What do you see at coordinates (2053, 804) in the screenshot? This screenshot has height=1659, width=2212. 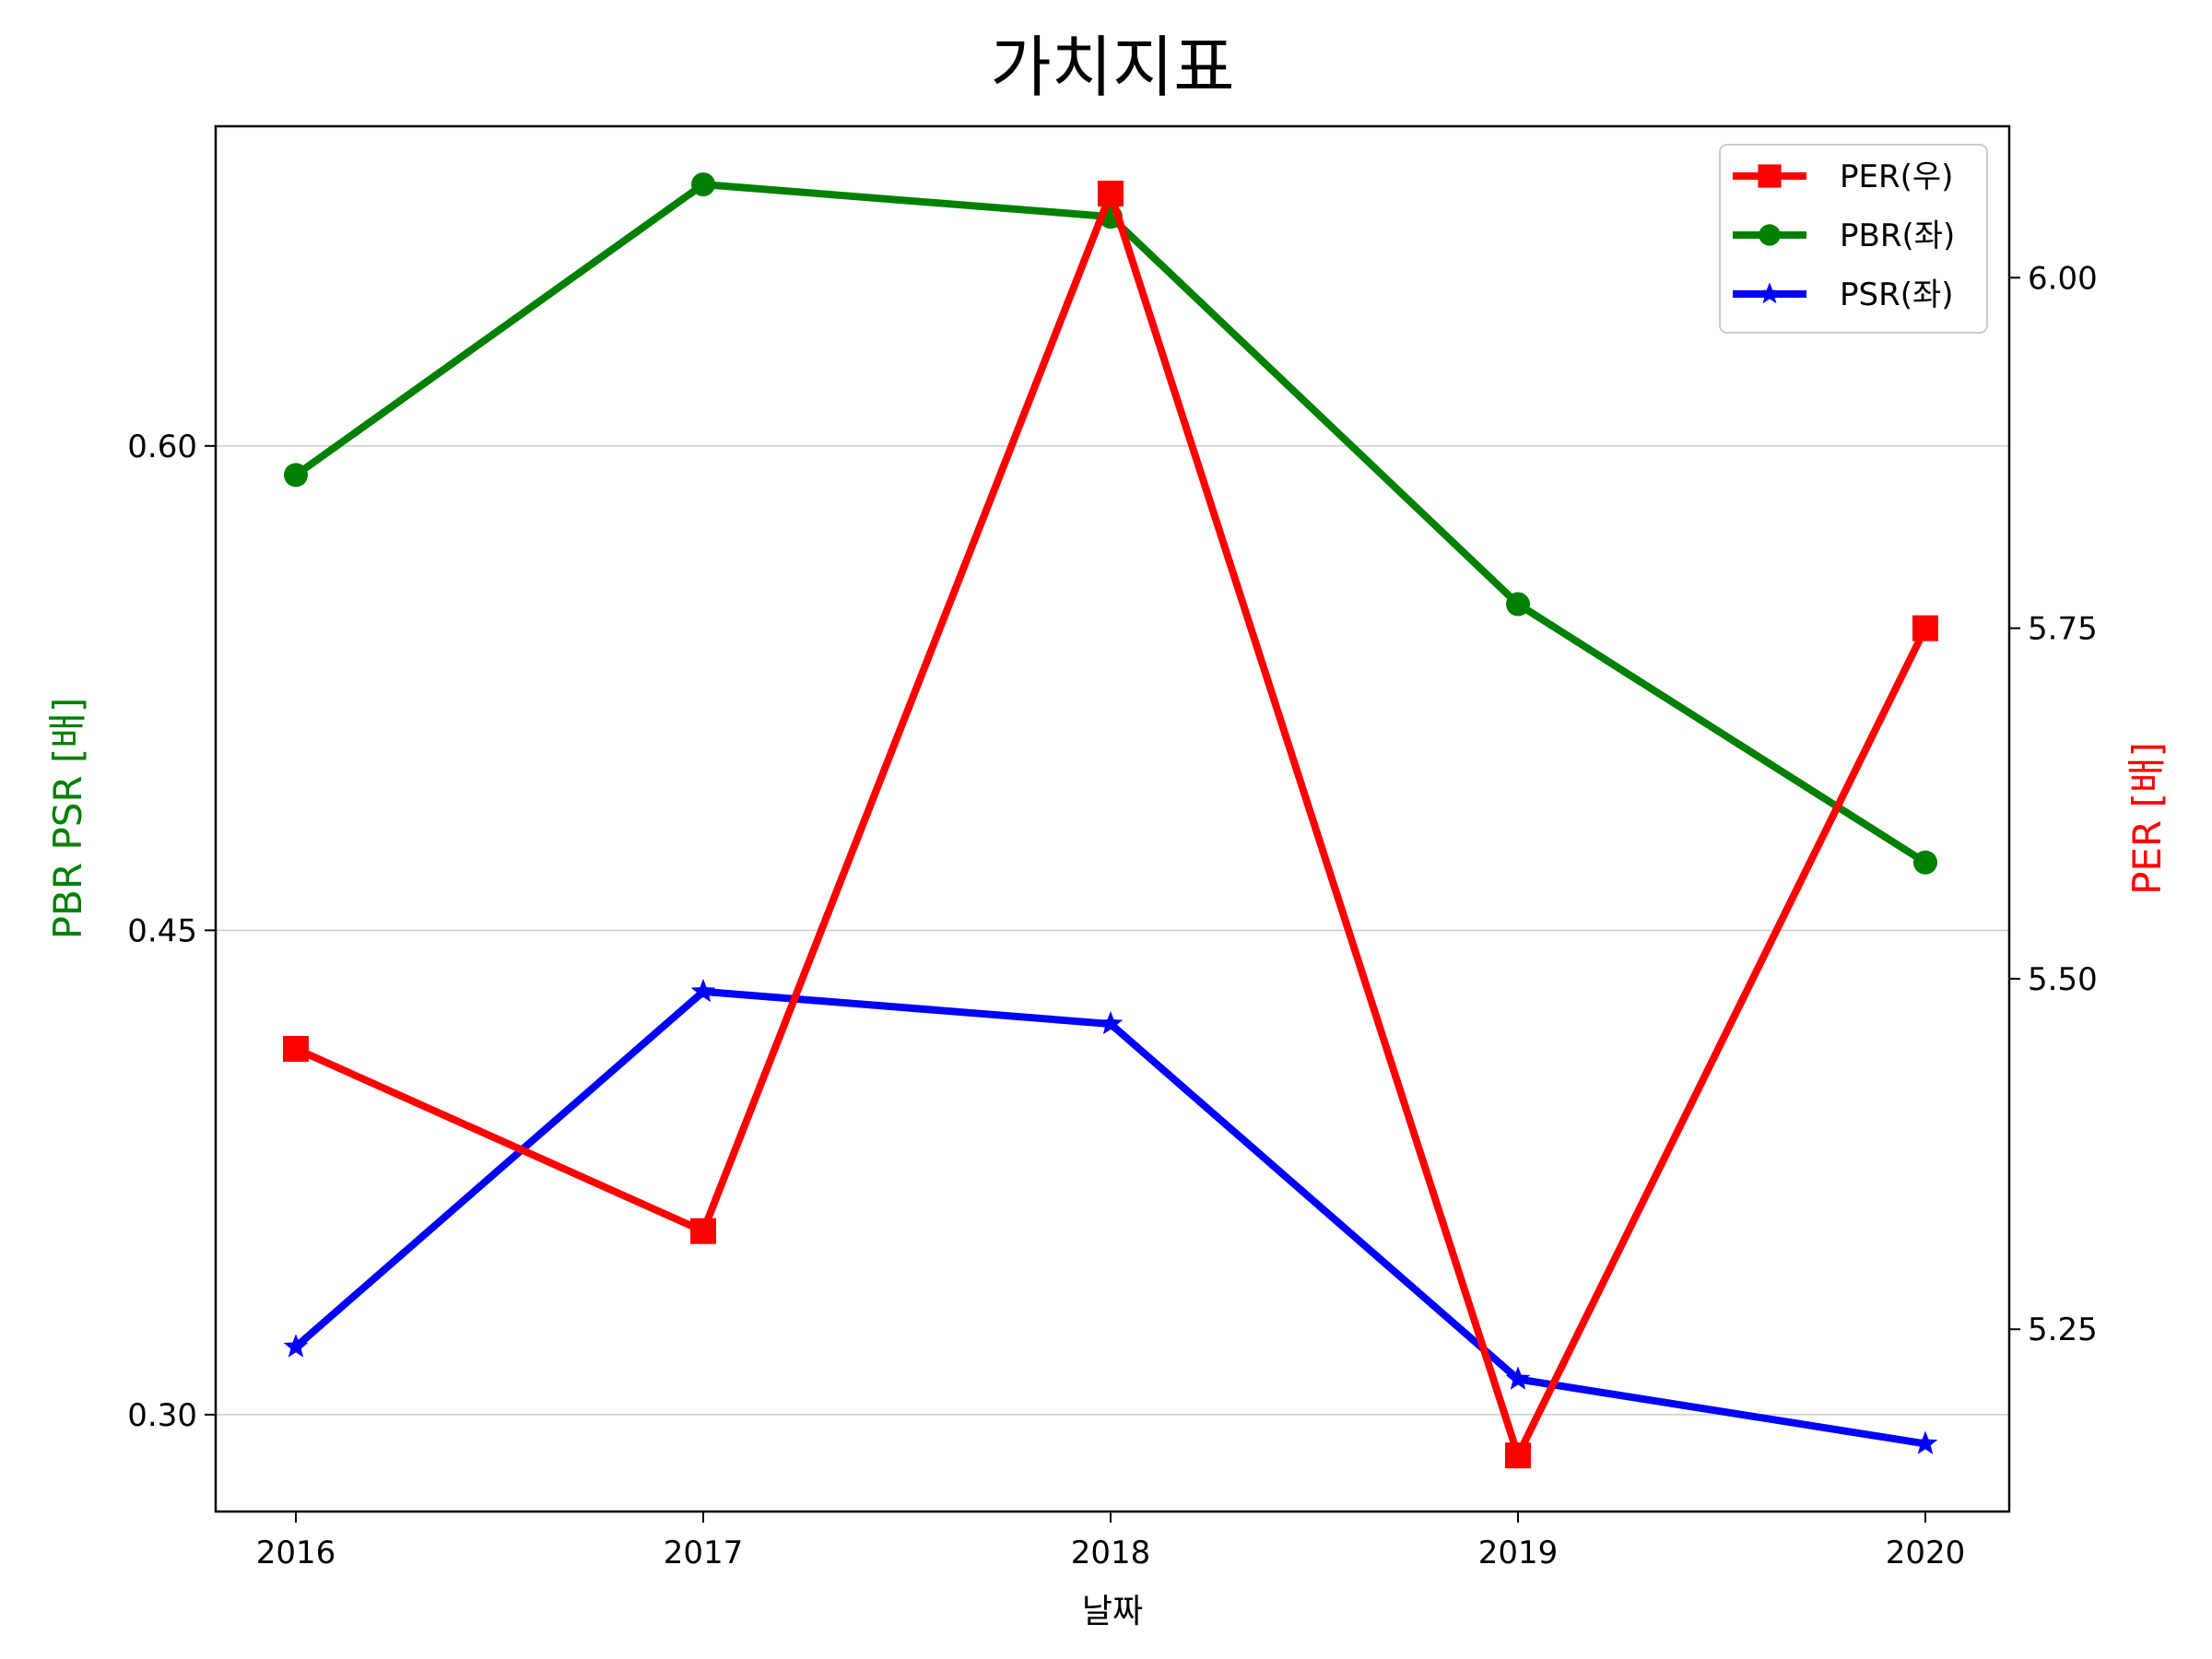 I see `y-axis-right: 5.25 5.50 5.75 6.00` at bounding box center [2053, 804].